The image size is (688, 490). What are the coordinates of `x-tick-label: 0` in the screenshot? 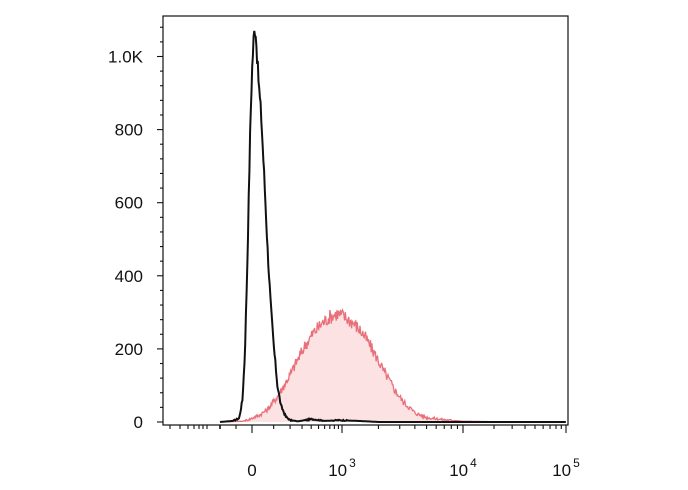 It's located at (251, 470).